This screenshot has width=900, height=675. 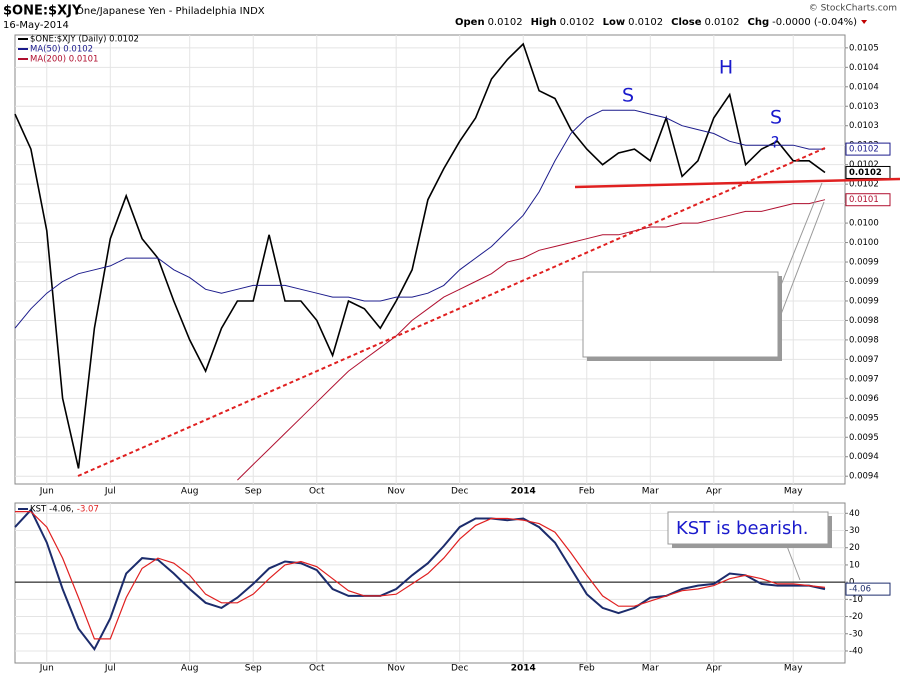 What do you see at coordinates (864, 200) in the screenshot?
I see `end-label: 0.0101` at bounding box center [864, 200].